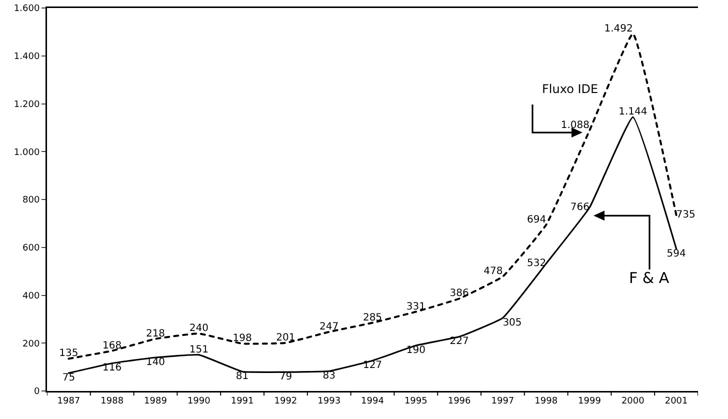  I want to click on x-tick-label: 1988, so click(112, 401).